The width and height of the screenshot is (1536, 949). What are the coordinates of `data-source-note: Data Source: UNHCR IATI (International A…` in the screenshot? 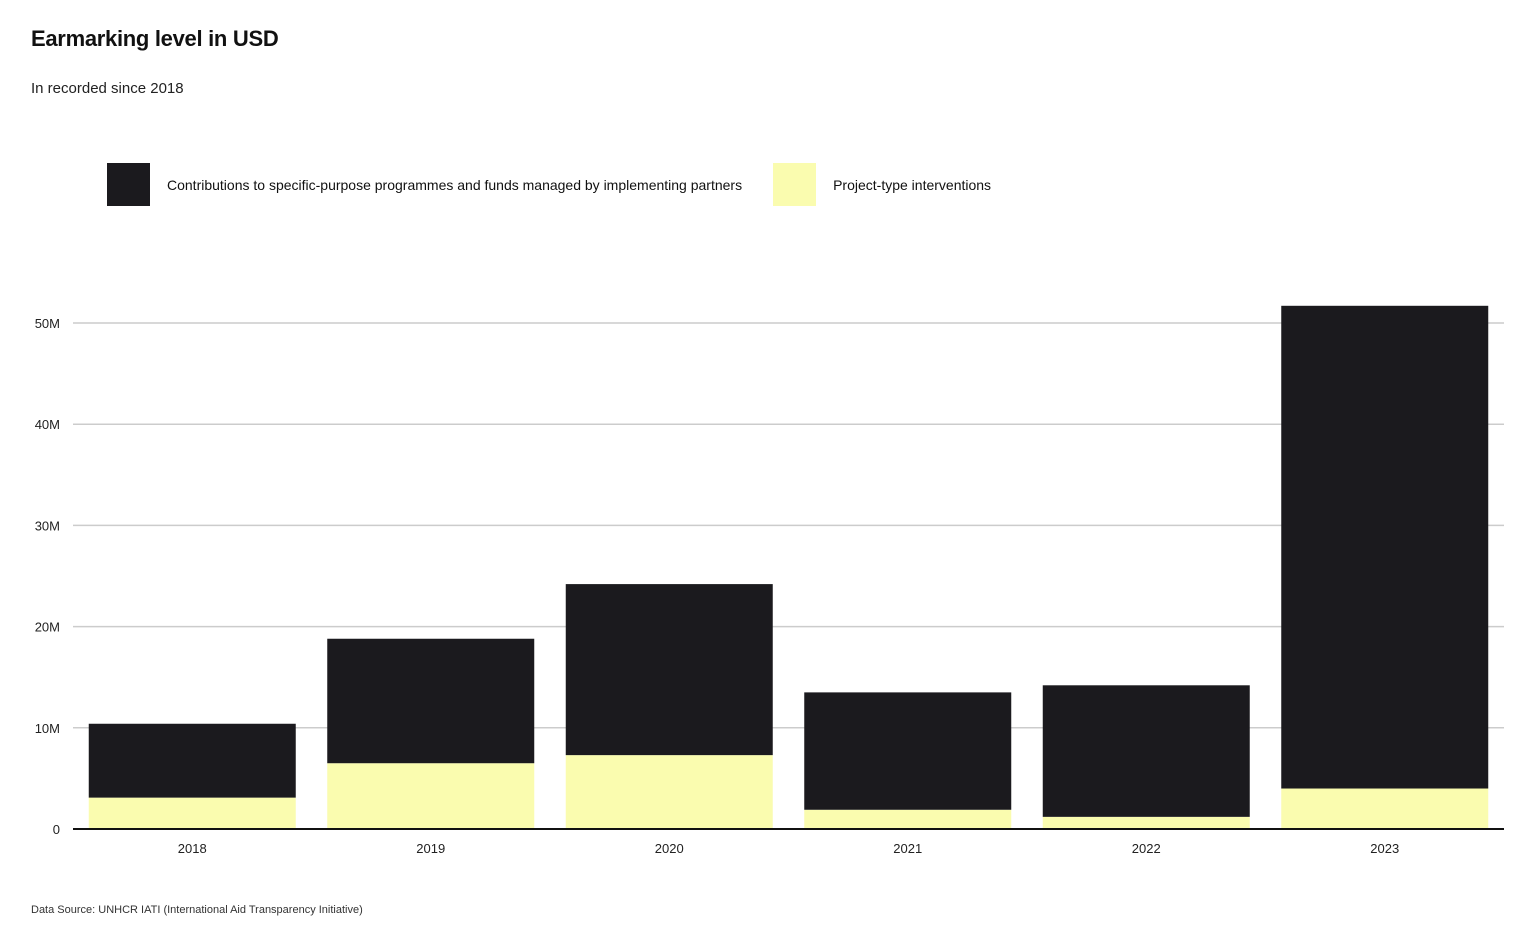 It's located at (197, 910).